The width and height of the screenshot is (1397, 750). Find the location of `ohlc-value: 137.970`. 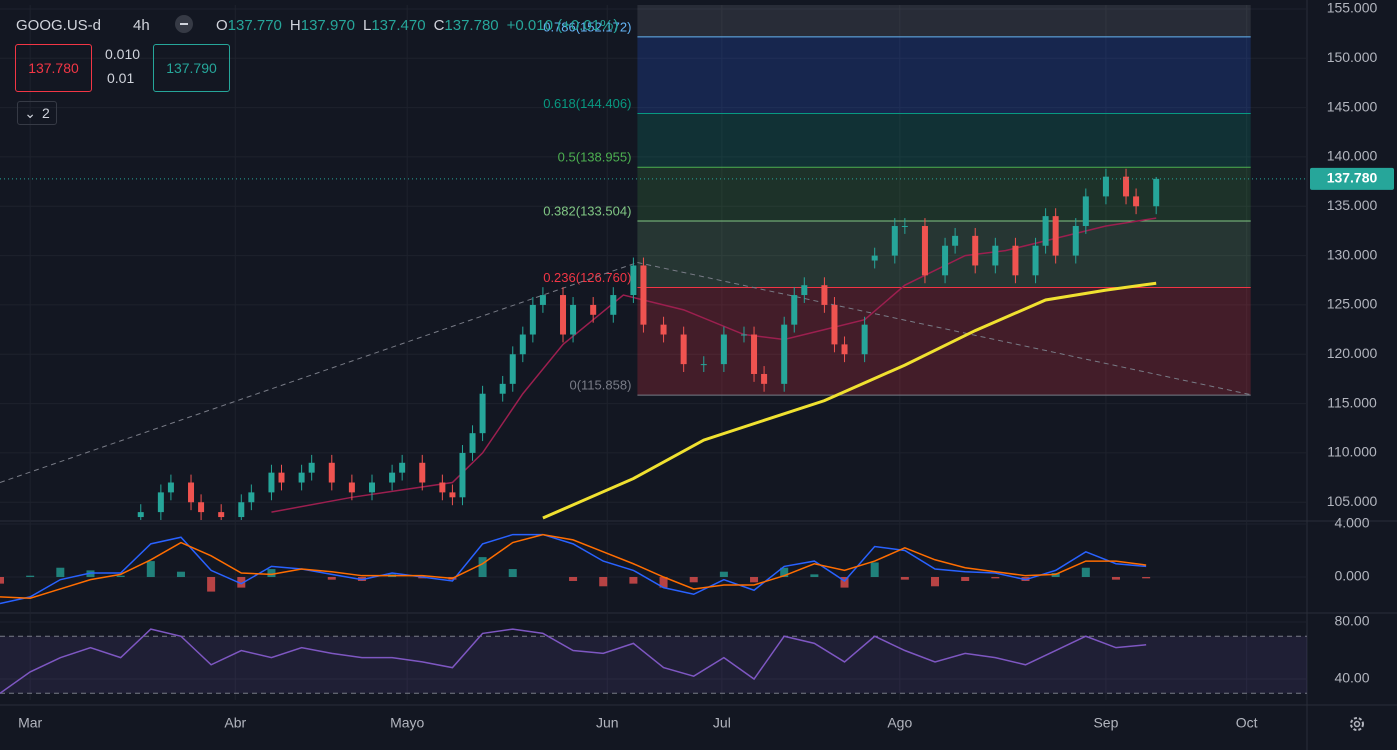

ohlc-value: 137.970 is located at coordinates (327, 25).